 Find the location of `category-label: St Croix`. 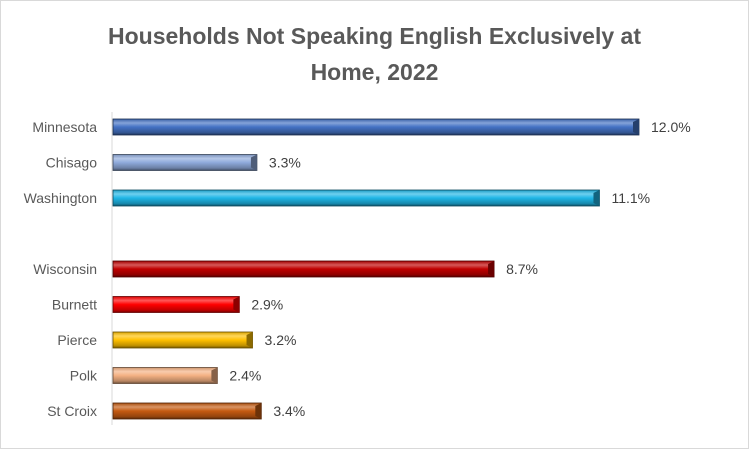

category-label: St Croix is located at coordinates (72, 411).